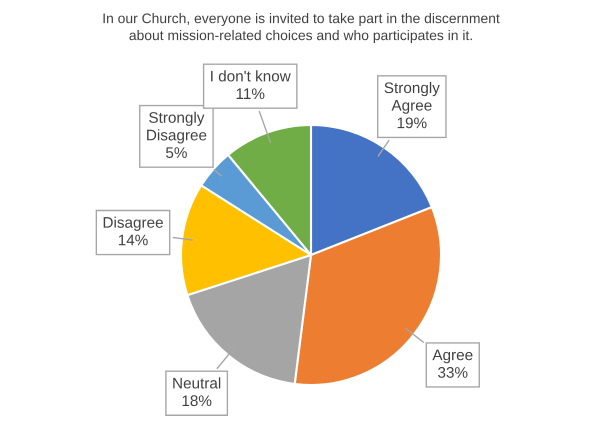  Describe the element at coordinates (453, 372) in the screenshot. I see `data-label: 33%` at that location.